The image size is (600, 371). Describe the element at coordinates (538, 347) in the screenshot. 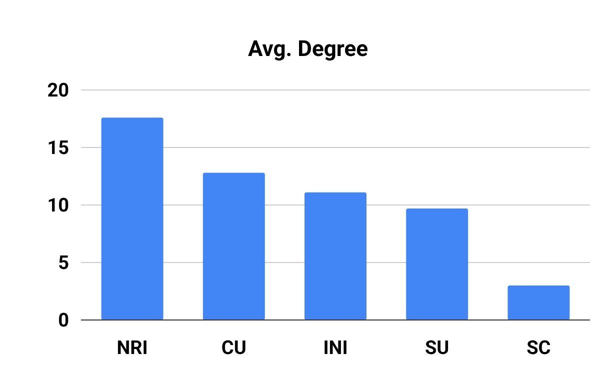

I see `x-tick-label: SC` at that location.